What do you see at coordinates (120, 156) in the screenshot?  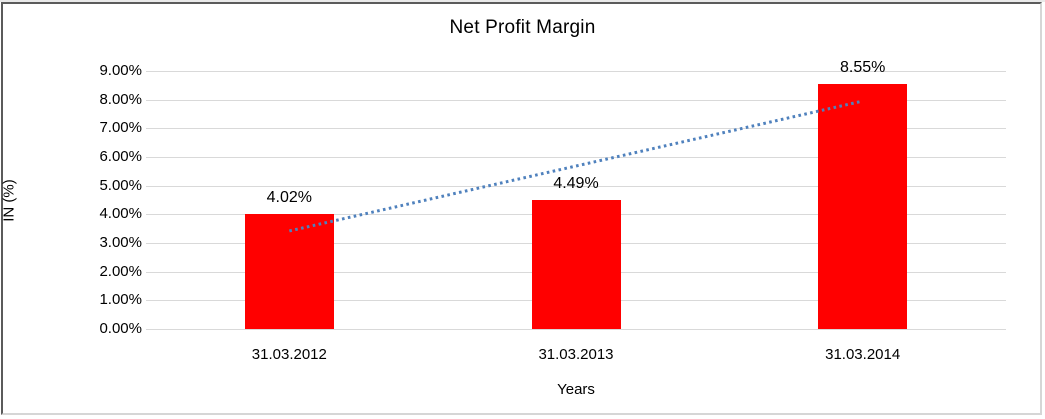 I see `y-tick-label: 6.00%` at bounding box center [120, 156].